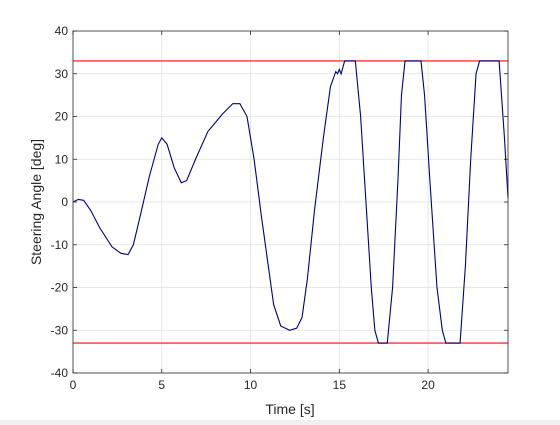 The image size is (560, 425). Describe the element at coordinates (60, 288) in the screenshot. I see `y-tick-label: -20` at that location.